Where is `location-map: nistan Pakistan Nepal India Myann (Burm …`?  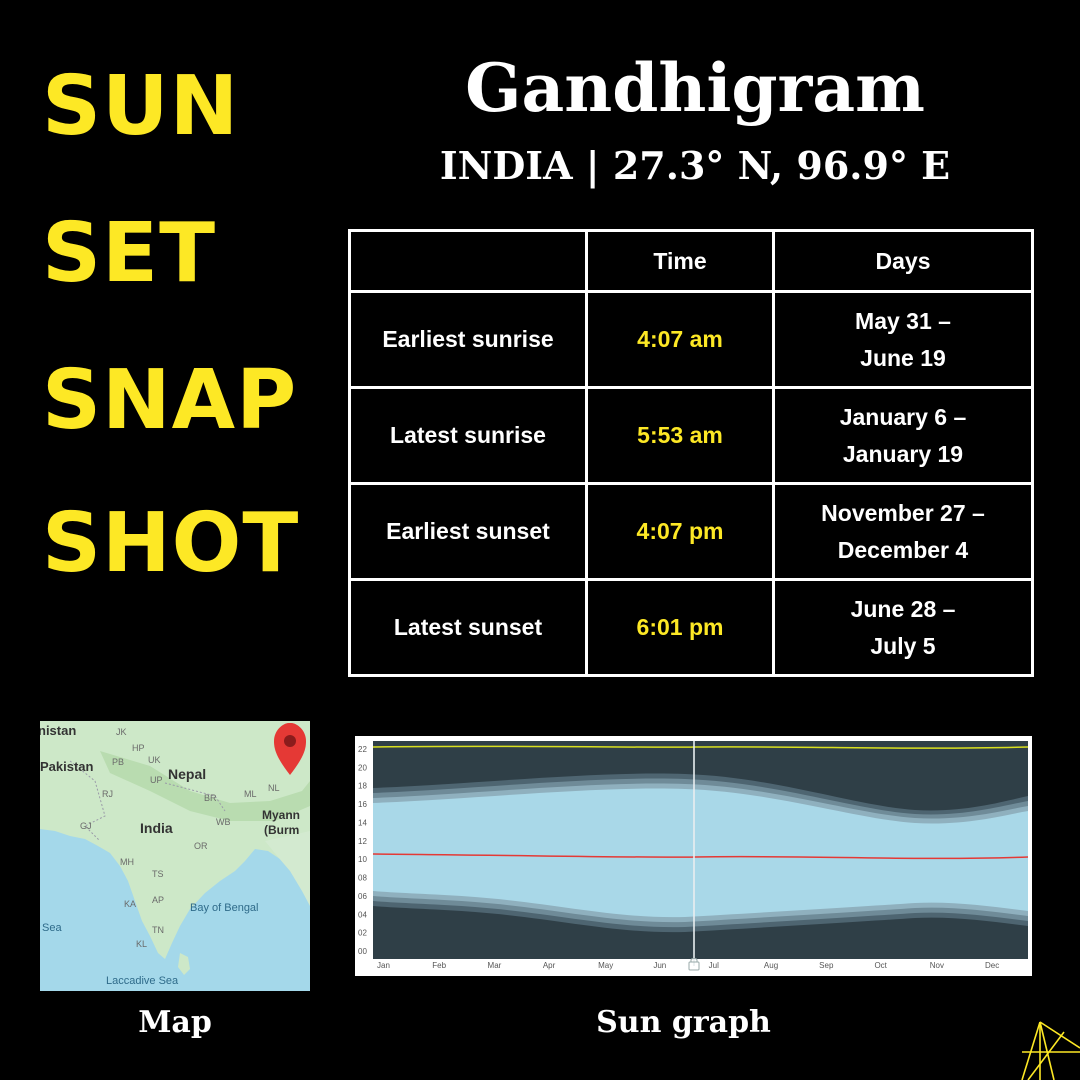
location-map: nistan Pakistan Nepal India Myann (Burm … is located at coordinates (175, 856).